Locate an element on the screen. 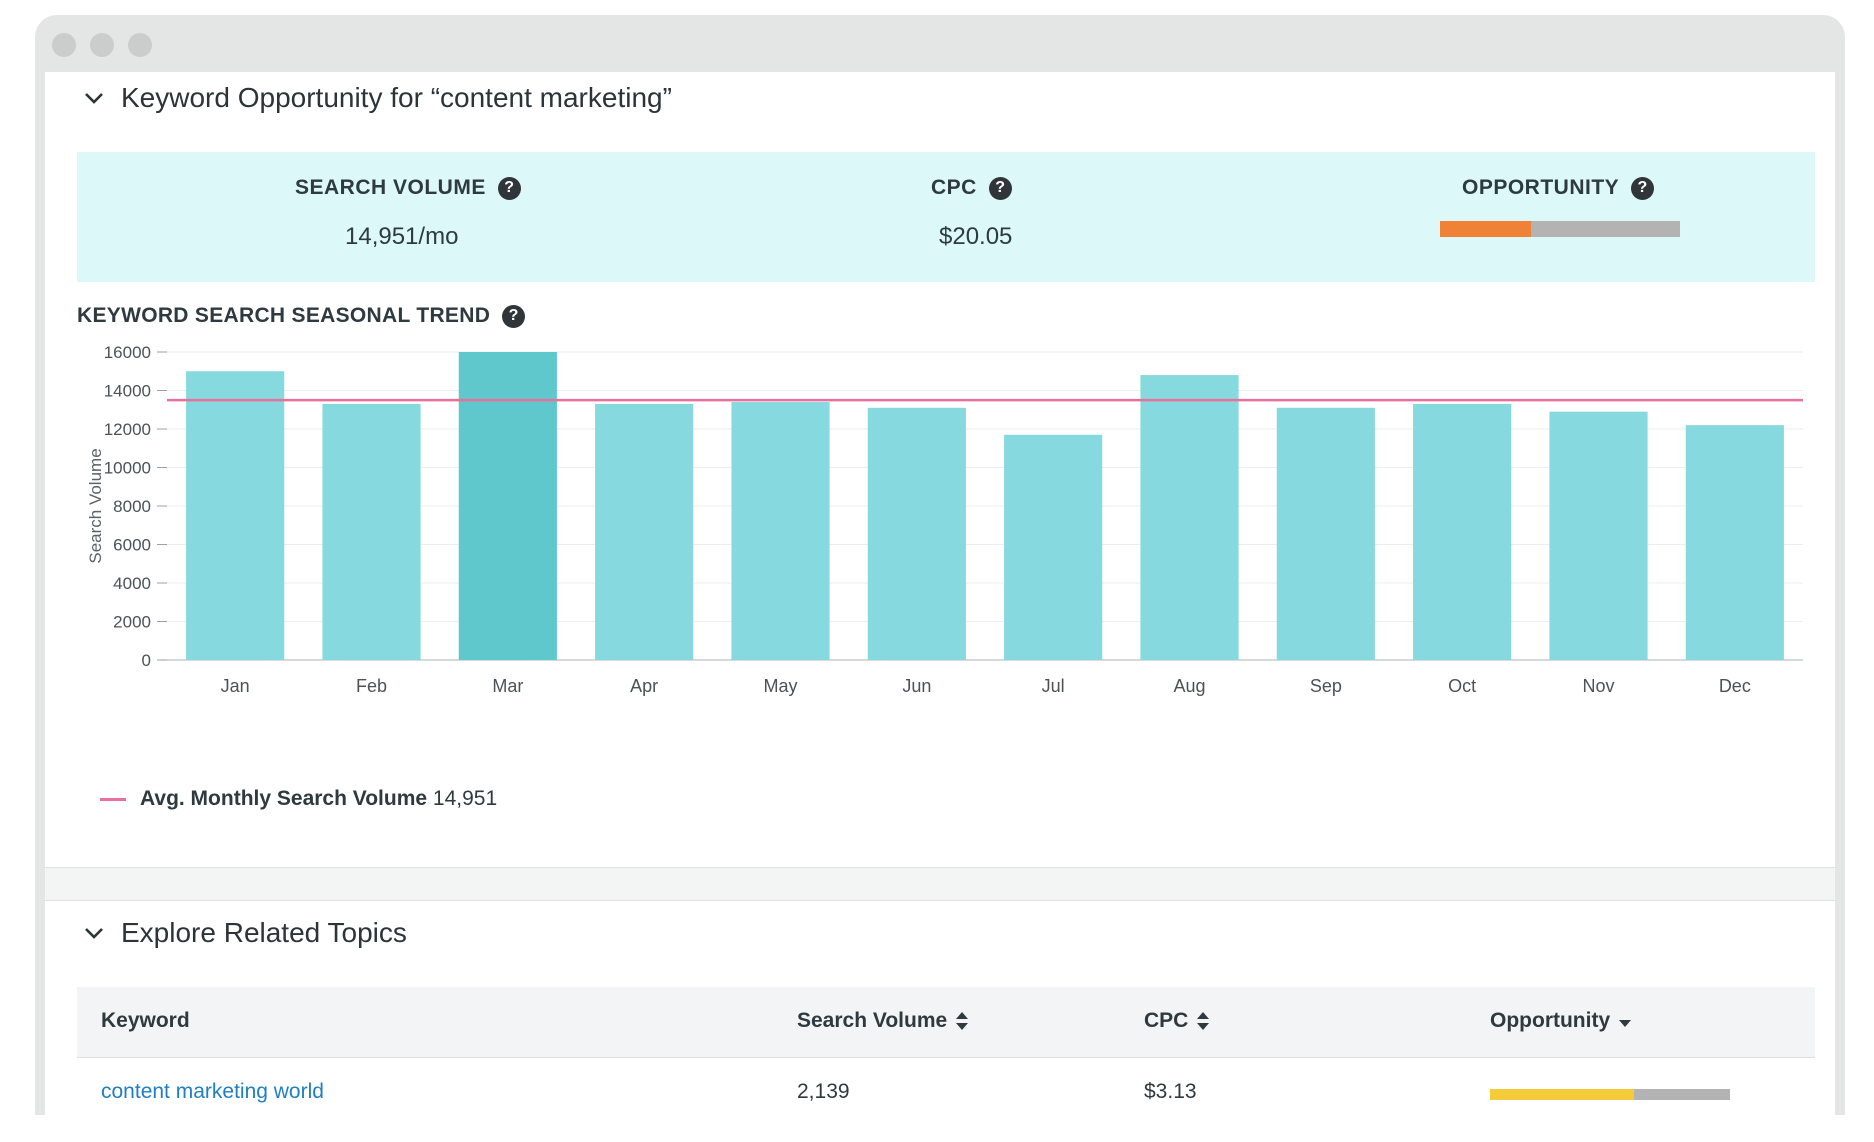  cpc-label-row: CPC ? is located at coordinates (971, 188).